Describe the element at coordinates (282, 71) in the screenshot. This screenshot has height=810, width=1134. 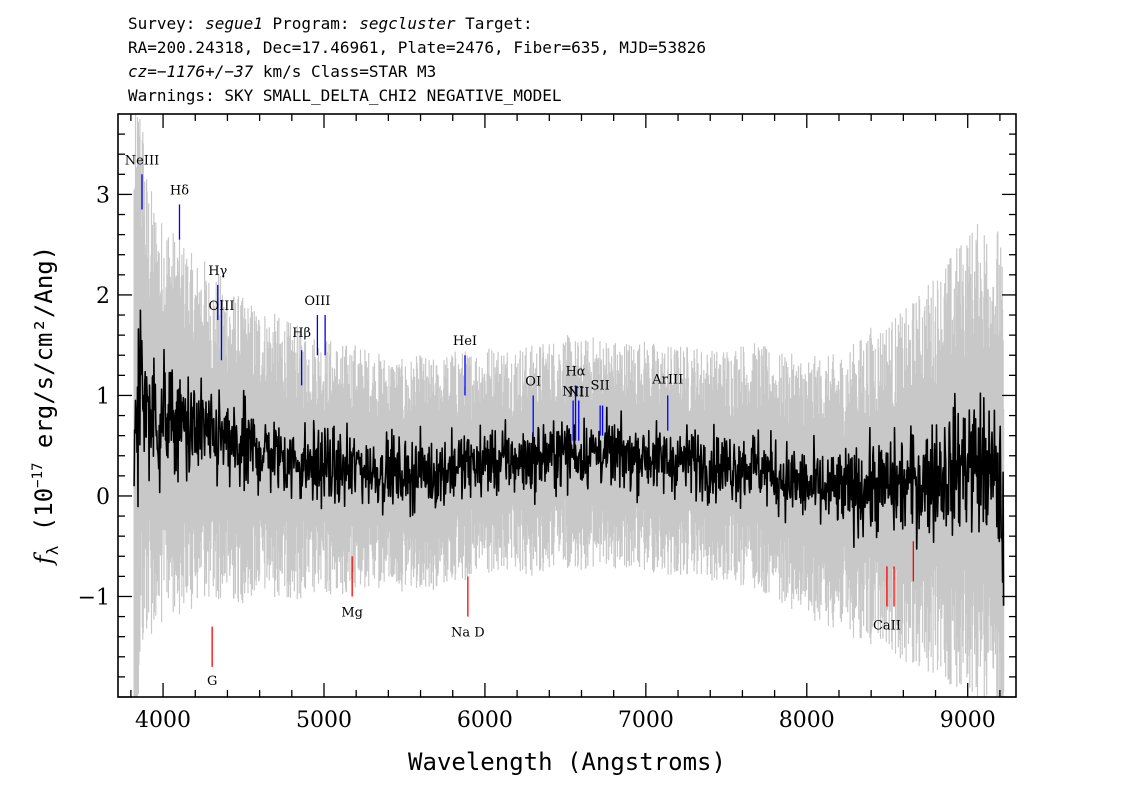
I see `header-line-redshift: cz=−1176+/−37 km/s Class=STAR M3` at that location.